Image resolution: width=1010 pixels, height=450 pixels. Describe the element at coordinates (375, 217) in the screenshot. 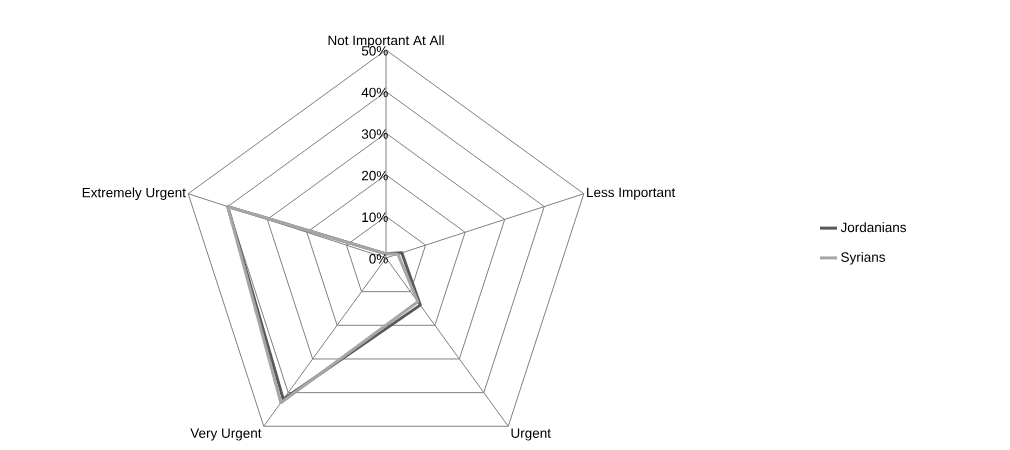

I see `y-tick-label: 10%` at that location.